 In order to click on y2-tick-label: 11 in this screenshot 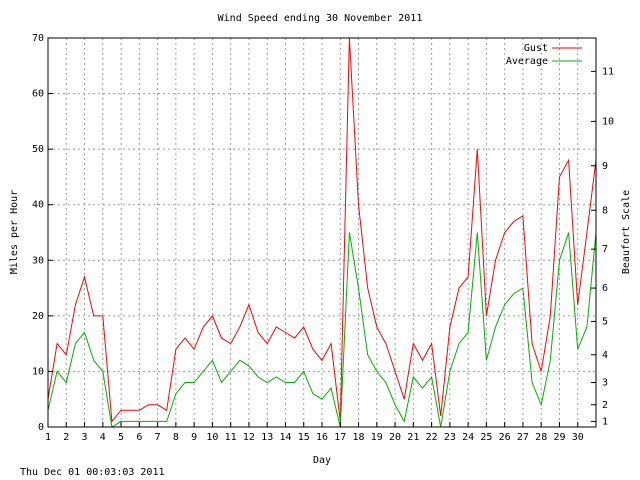, I will do `click(608, 71)`.